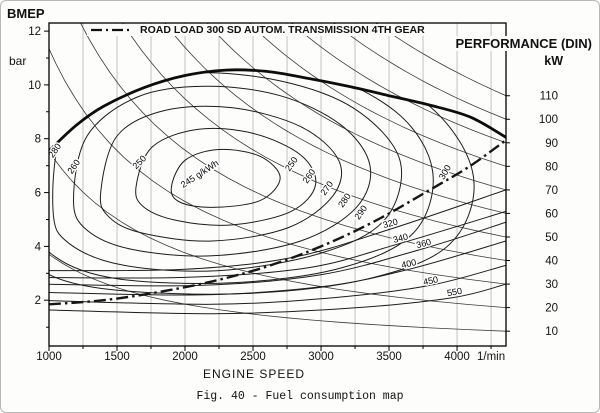 This screenshot has width=600, height=413. Describe the element at coordinates (34, 86) in the screenshot. I see `bmep-tick-label: 10` at that location.